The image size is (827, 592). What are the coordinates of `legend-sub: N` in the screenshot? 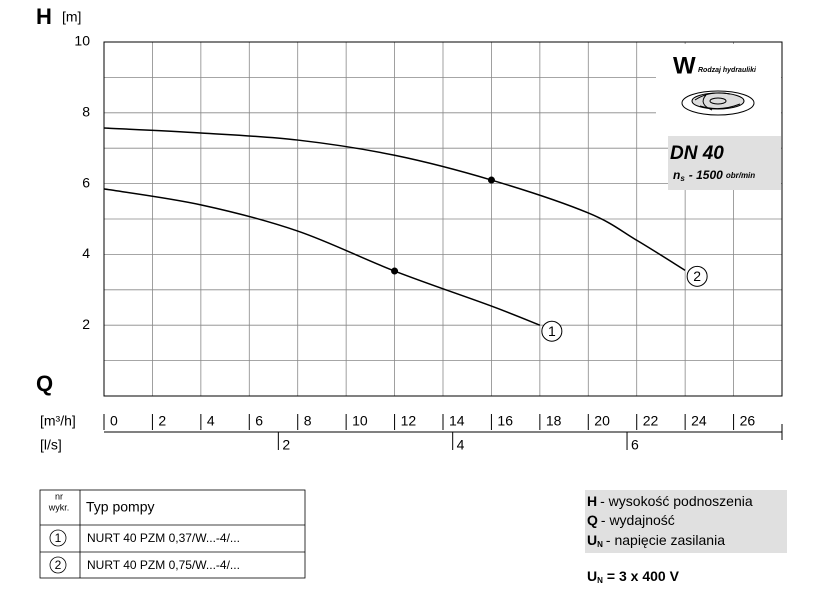 It's located at (600, 544).